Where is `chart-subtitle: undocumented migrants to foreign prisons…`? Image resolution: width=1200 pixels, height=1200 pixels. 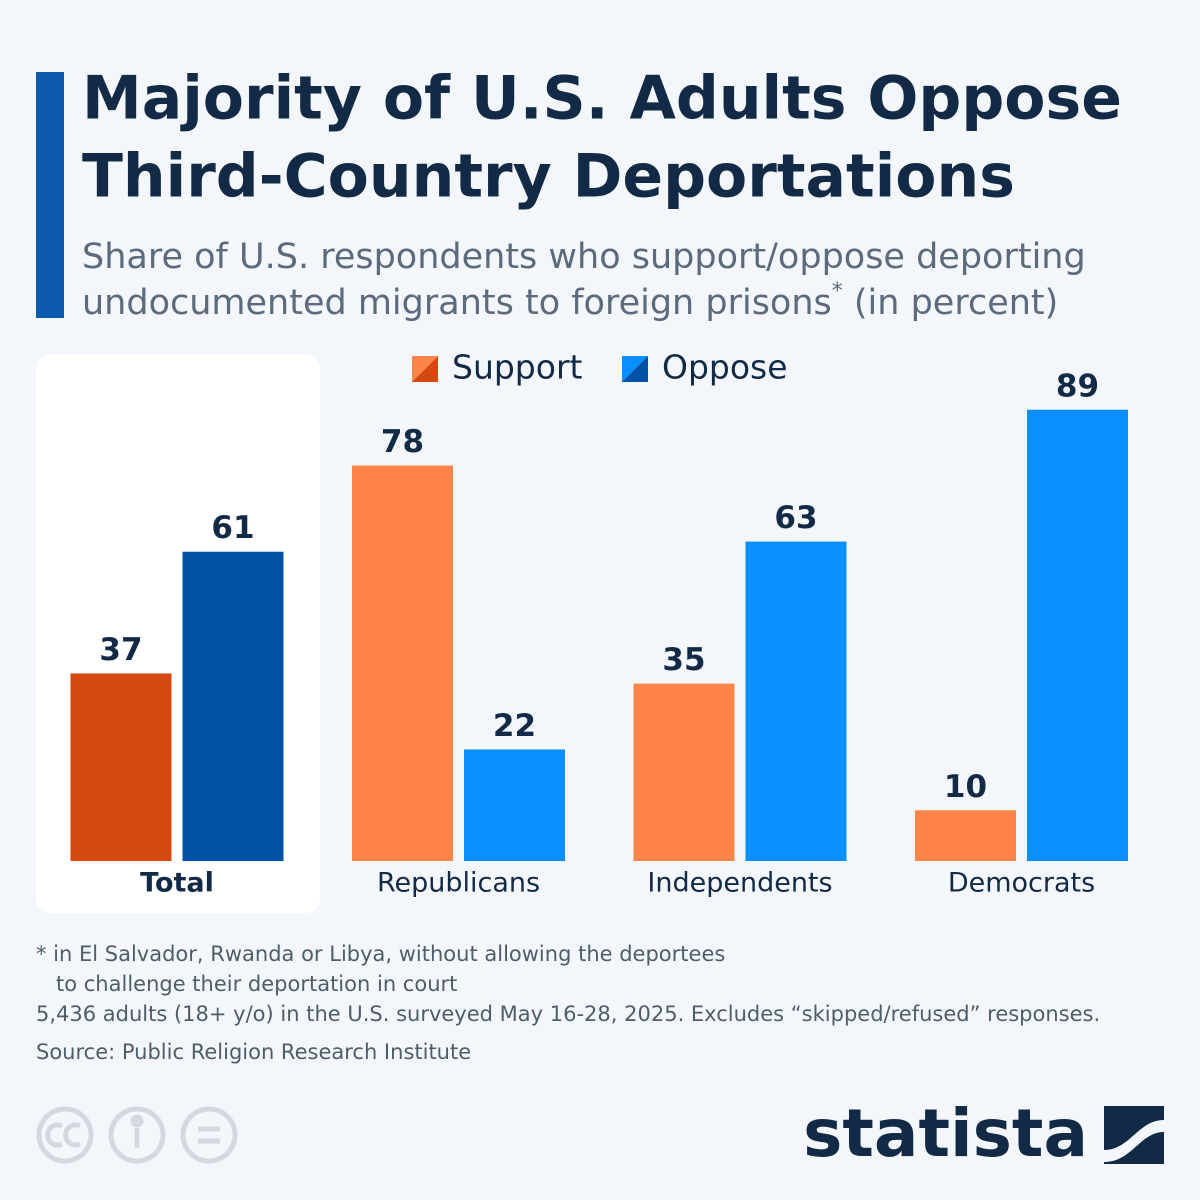 chart-subtitle: undocumented migrants to foreign prisons… is located at coordinates (570, 301).